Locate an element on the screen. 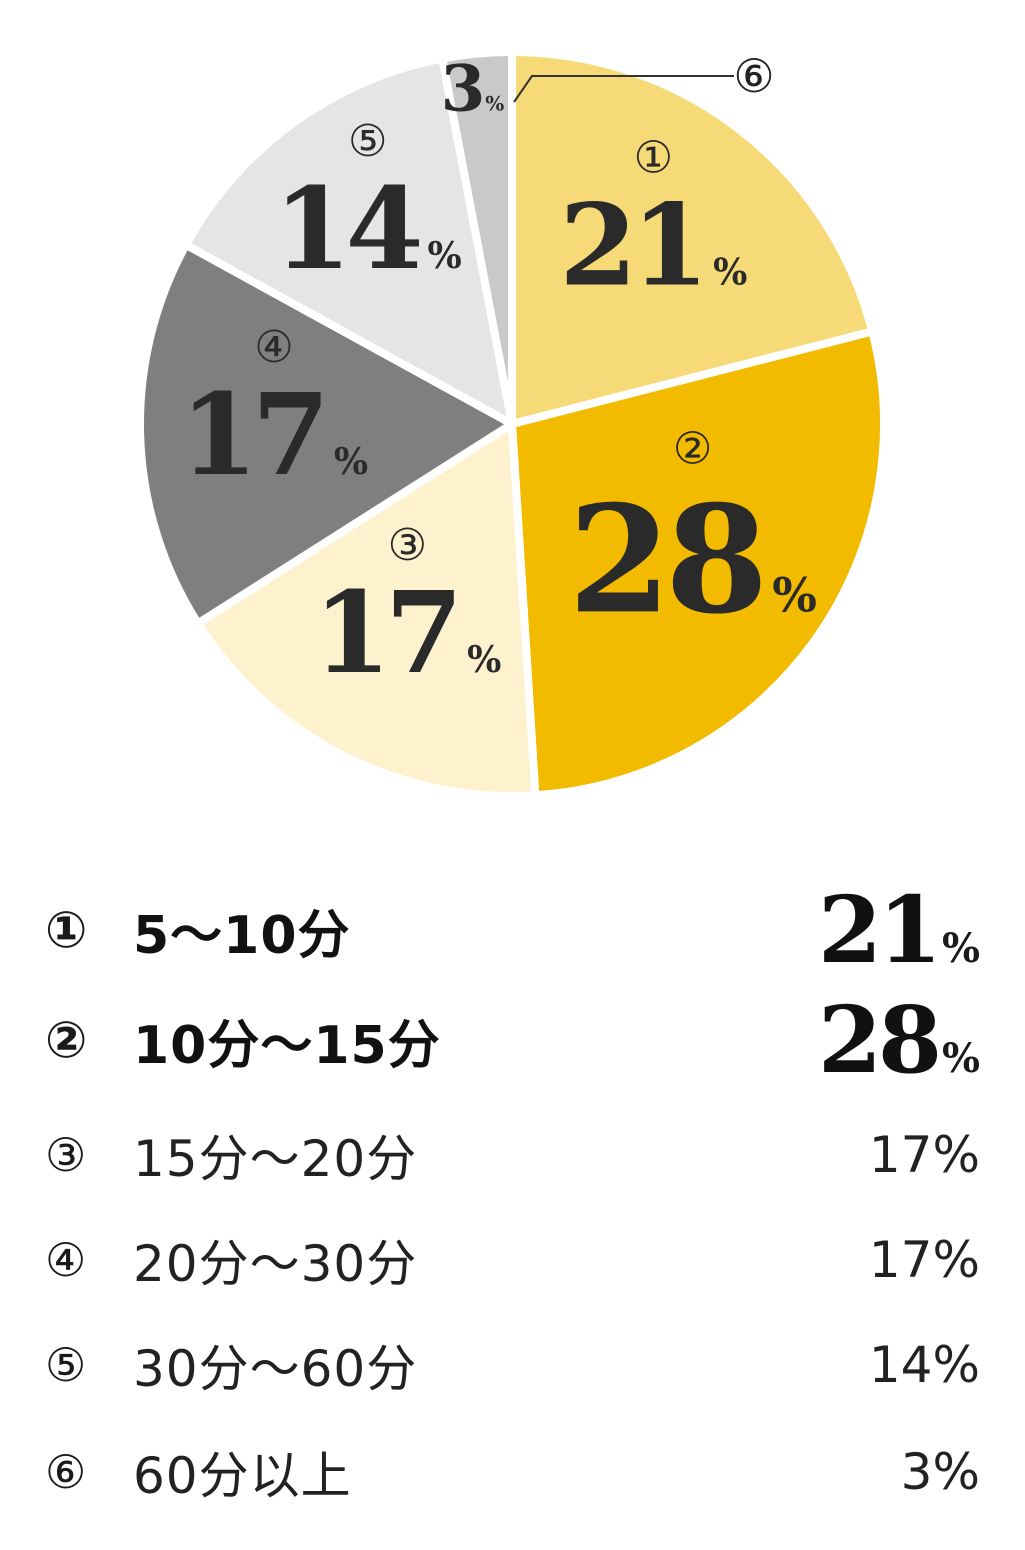  legend-label: 15分〜20分 is located at coordinates (275, 1159).